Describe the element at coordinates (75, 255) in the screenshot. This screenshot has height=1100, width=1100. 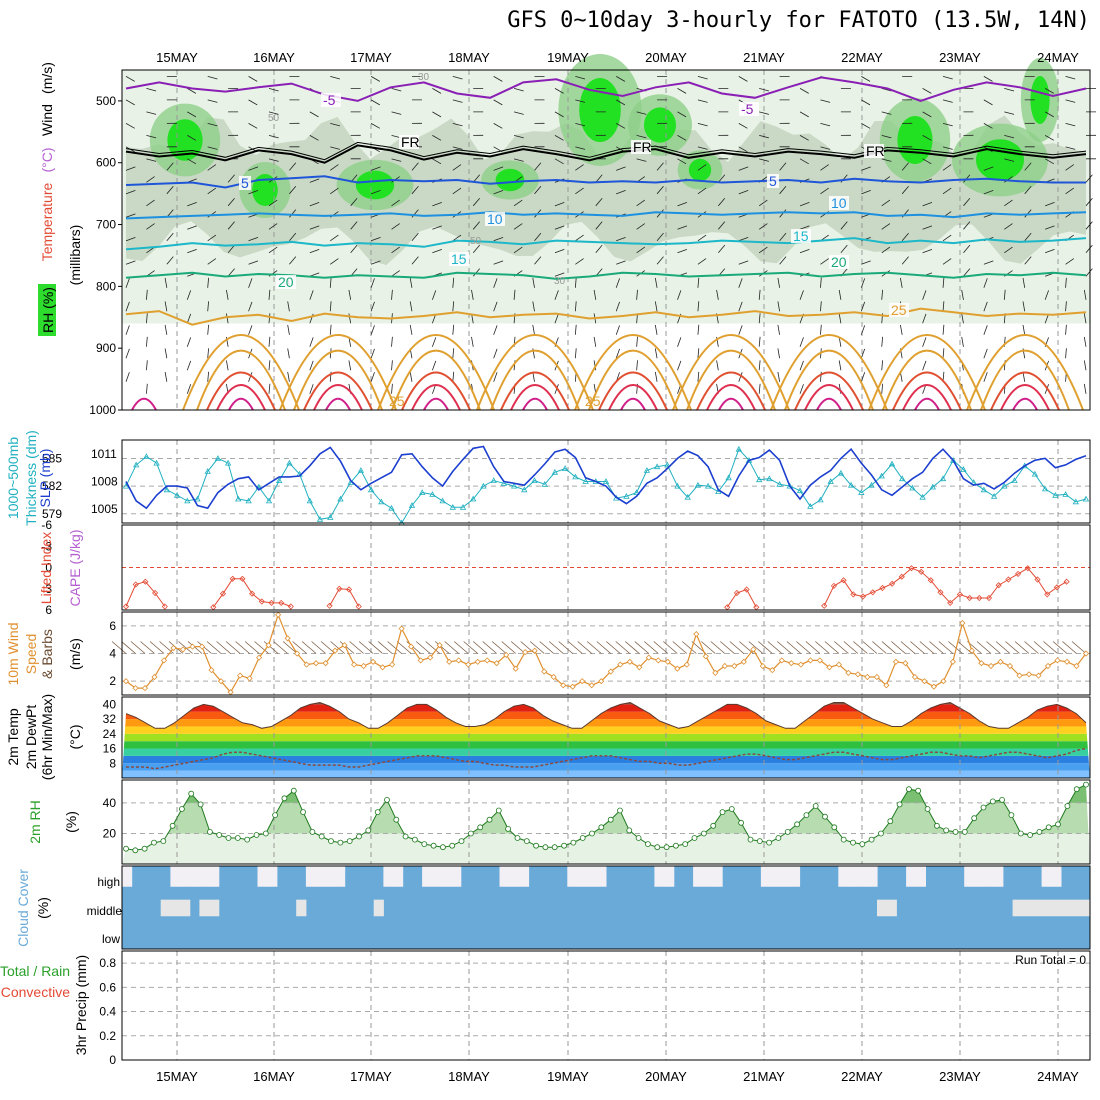
I see `label-pressure: (millibars)` at that location.